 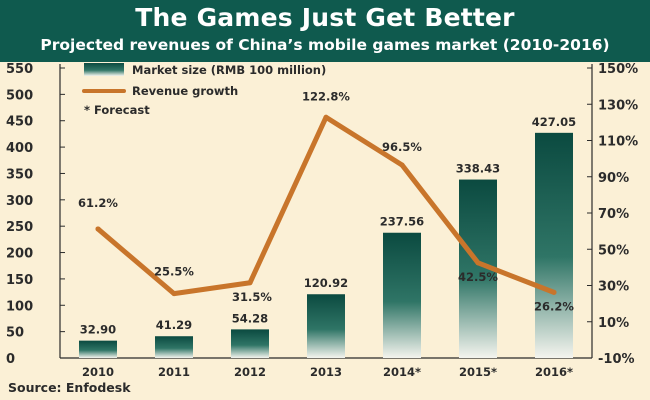 I want to click on right-tick-label: 130%, so click(x=618, y=105).